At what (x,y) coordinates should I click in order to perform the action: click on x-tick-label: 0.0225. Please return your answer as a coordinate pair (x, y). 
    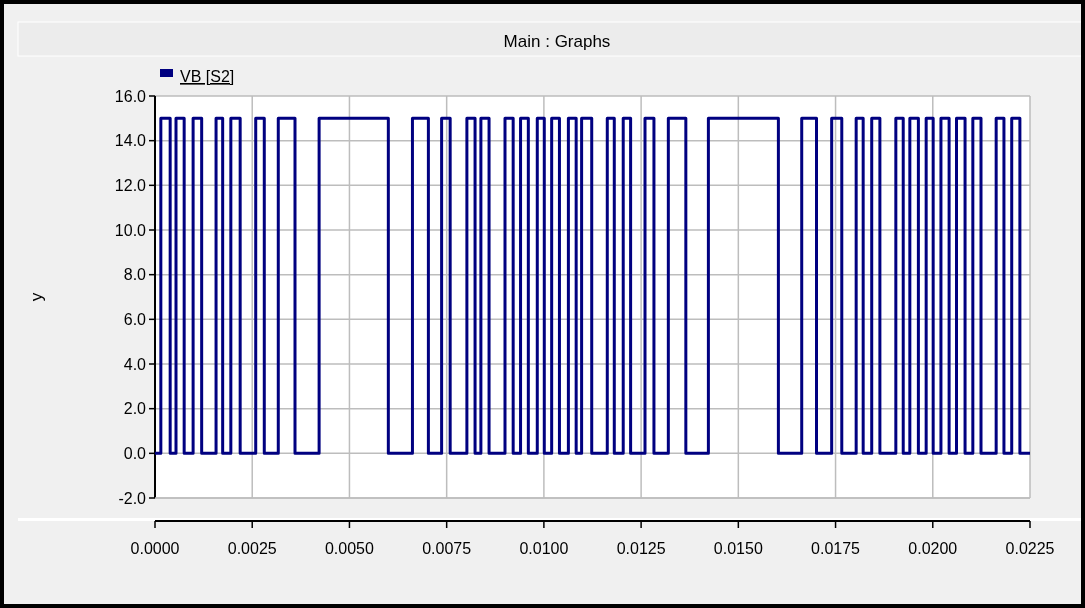
    Looking at the image, I should click on (1030, 548).